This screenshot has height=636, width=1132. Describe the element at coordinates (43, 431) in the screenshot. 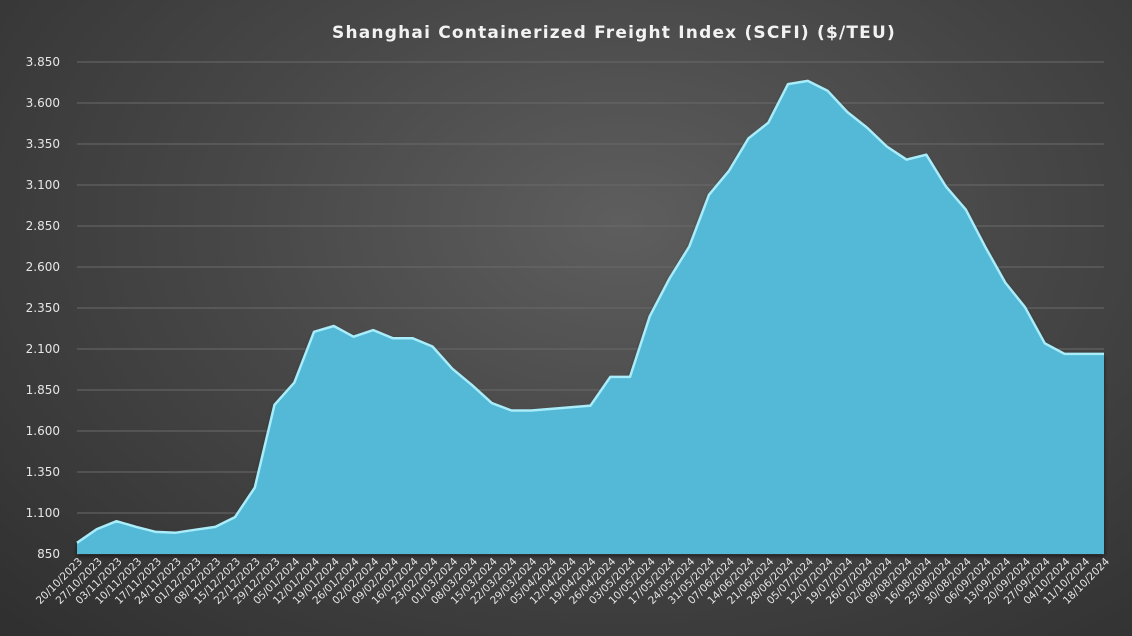

I see `y-tick-label: 1.600` at that location.